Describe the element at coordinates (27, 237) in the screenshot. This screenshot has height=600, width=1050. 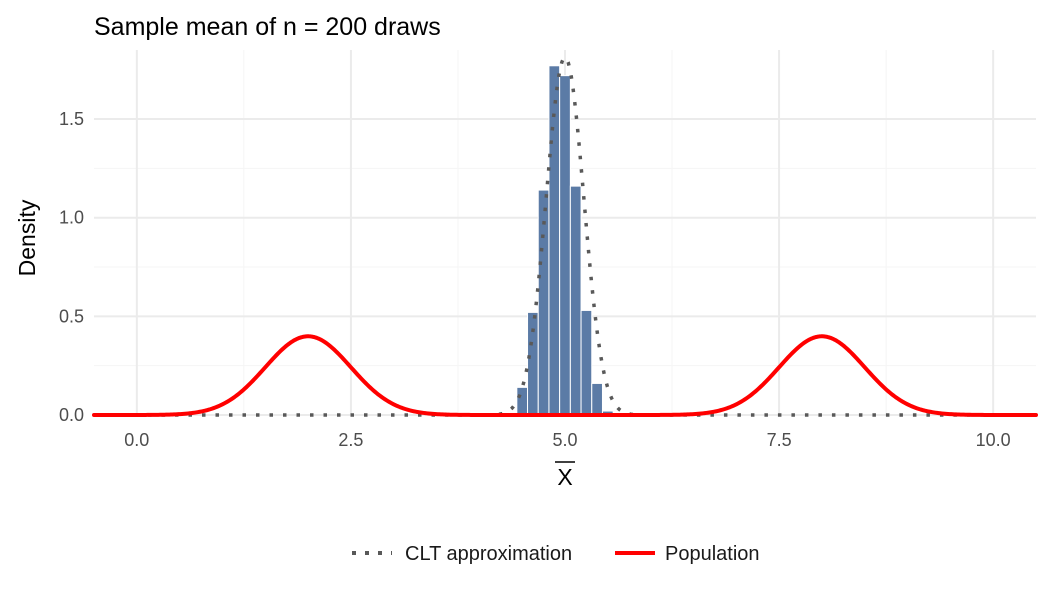
I see `y-axis-title: Density` at that location.